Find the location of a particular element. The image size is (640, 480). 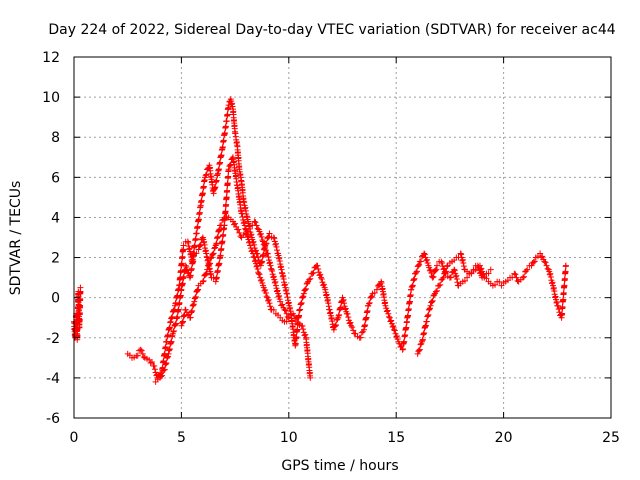

y-tick-label: 8 is located at coordinates (55, 138).